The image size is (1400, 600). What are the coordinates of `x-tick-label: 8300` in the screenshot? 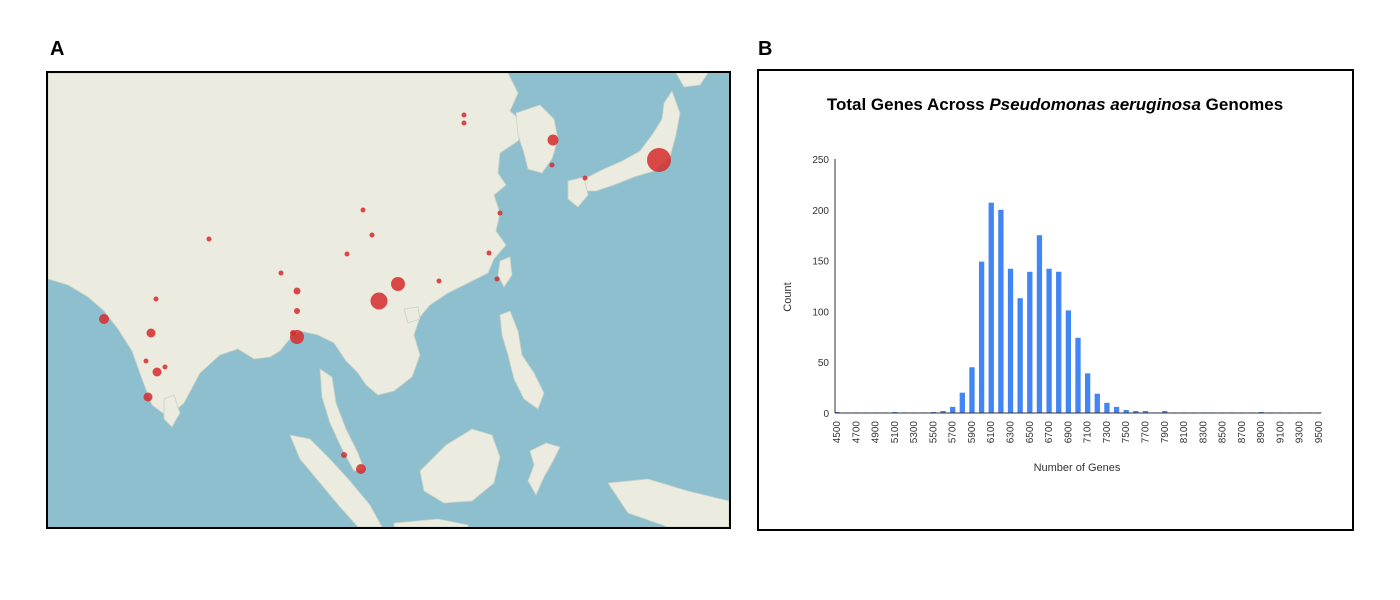 It's located at (1203, 432).